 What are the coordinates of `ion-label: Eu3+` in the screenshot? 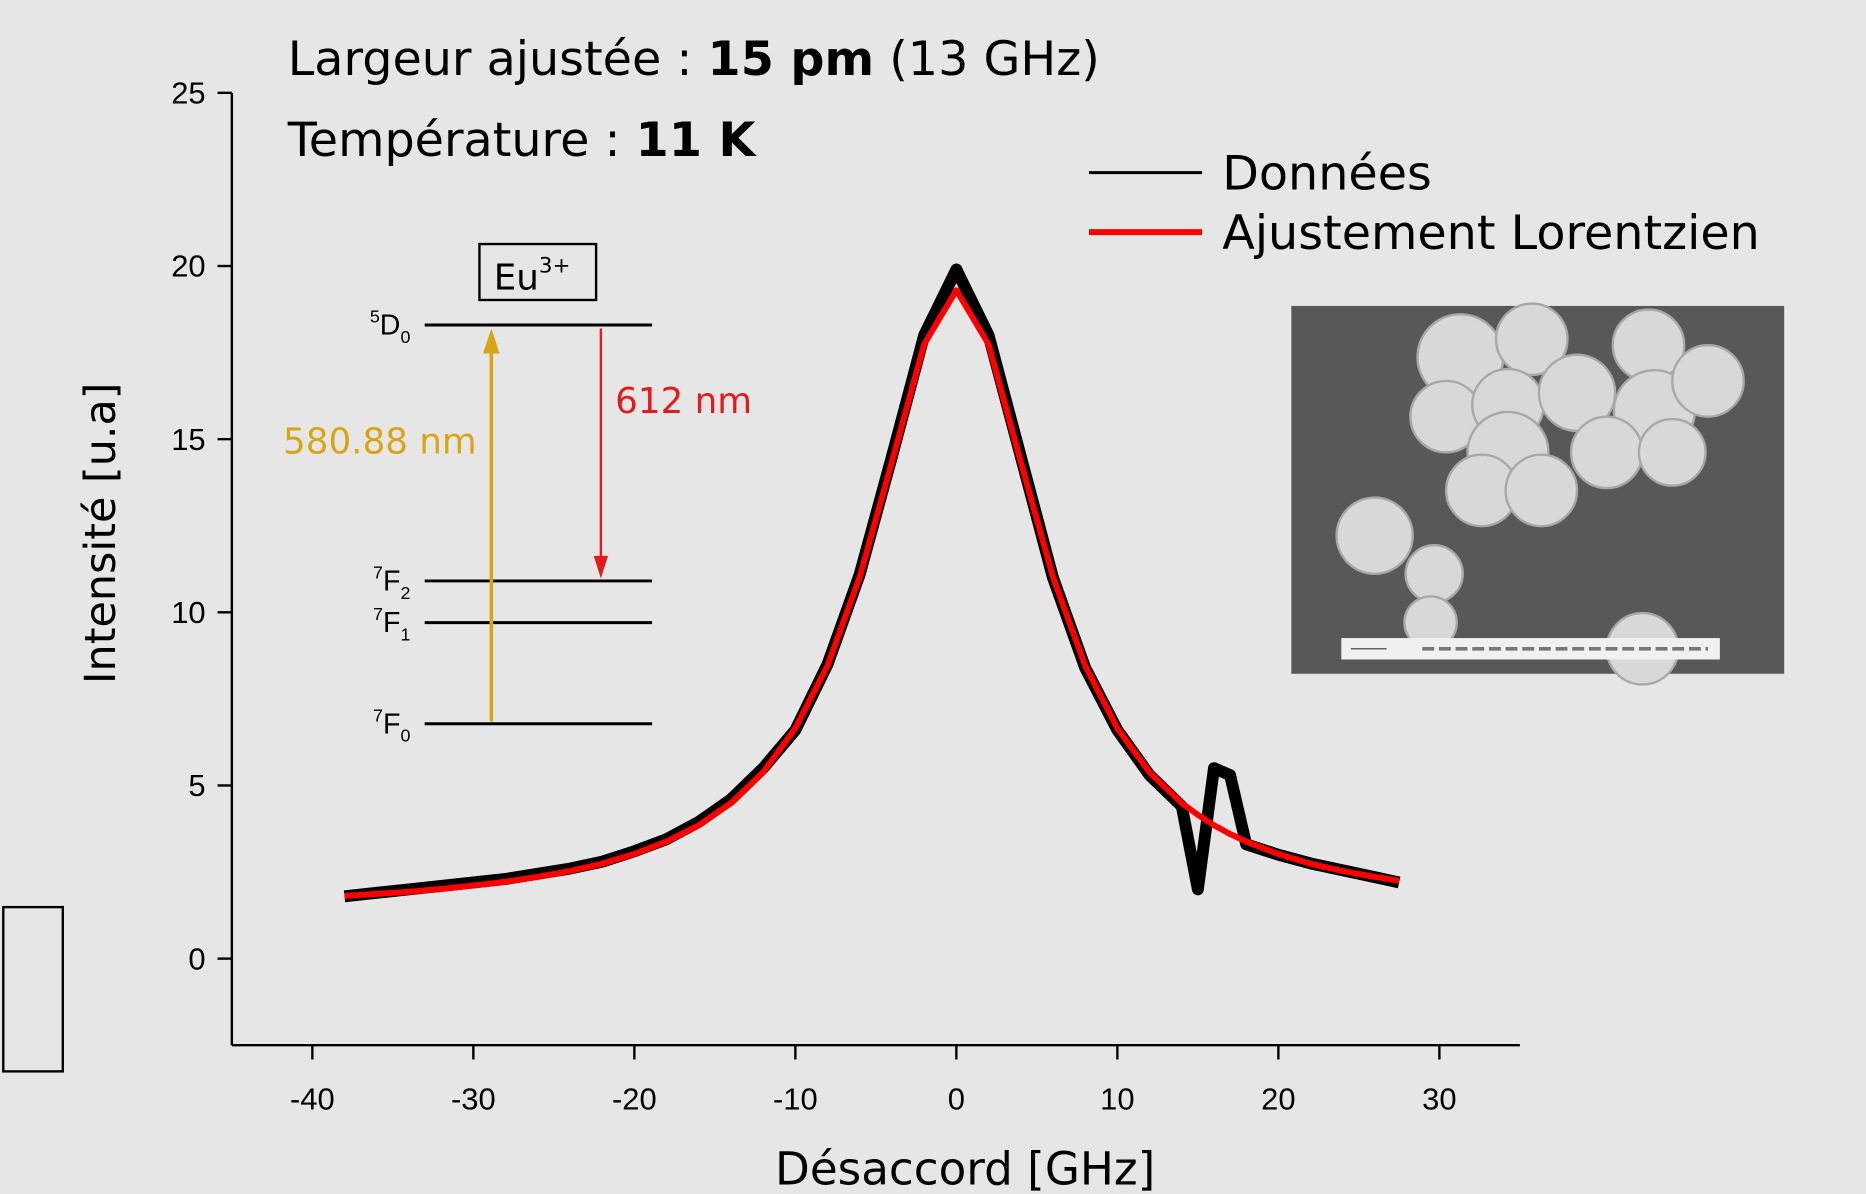 It's located at (532, 276).